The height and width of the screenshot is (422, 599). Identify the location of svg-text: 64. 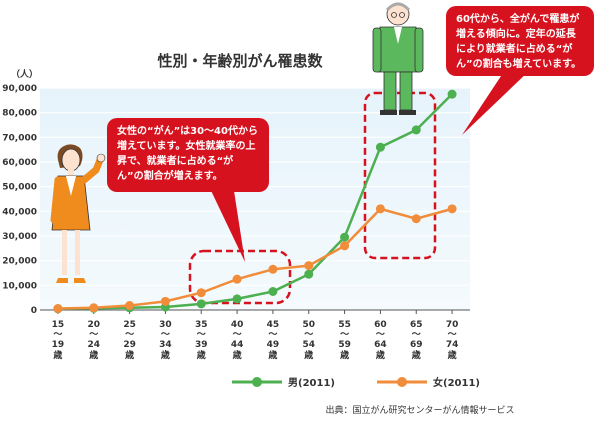
(380, 345).